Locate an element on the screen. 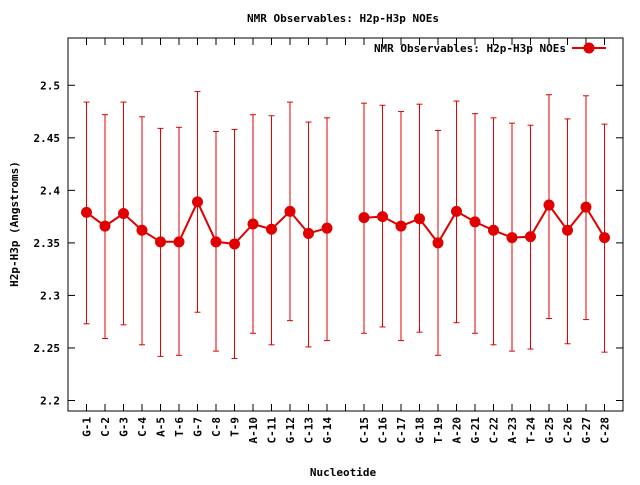  x-tick-label: G-18 is located at coordinates (420, 430).